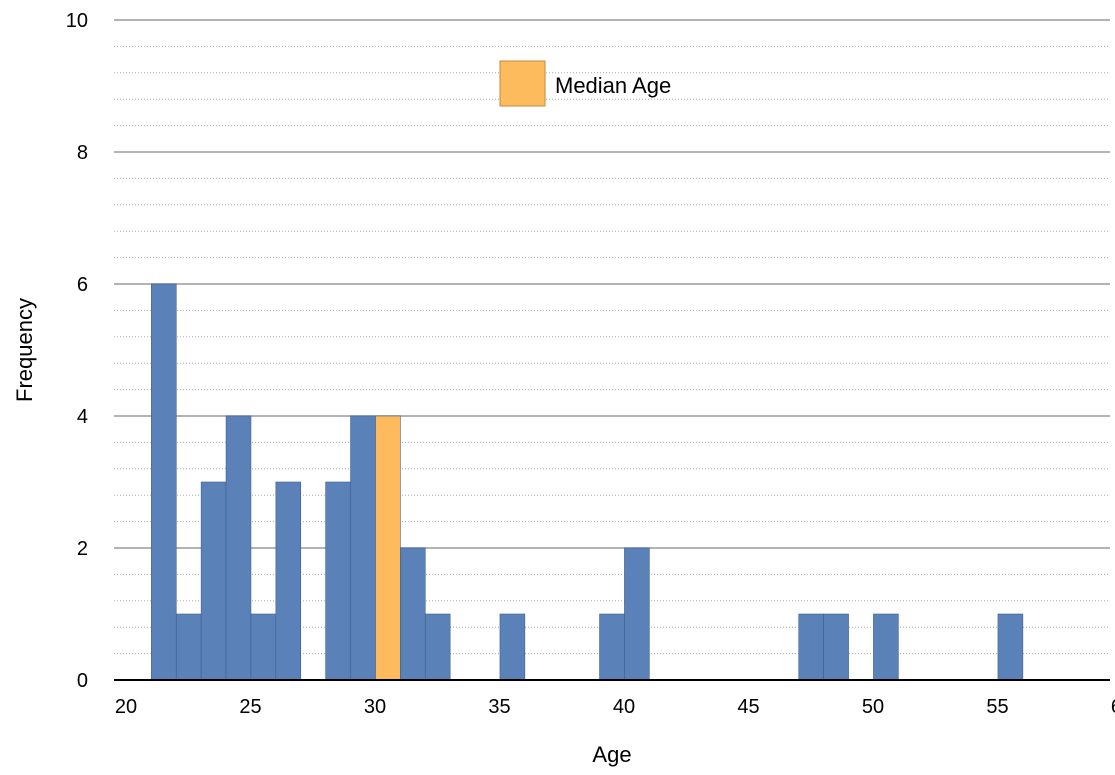  What do you see at coordinates (126, 707) in the screenshot?
I see `x-tick-label: 20` at bounding box center [126, 707].